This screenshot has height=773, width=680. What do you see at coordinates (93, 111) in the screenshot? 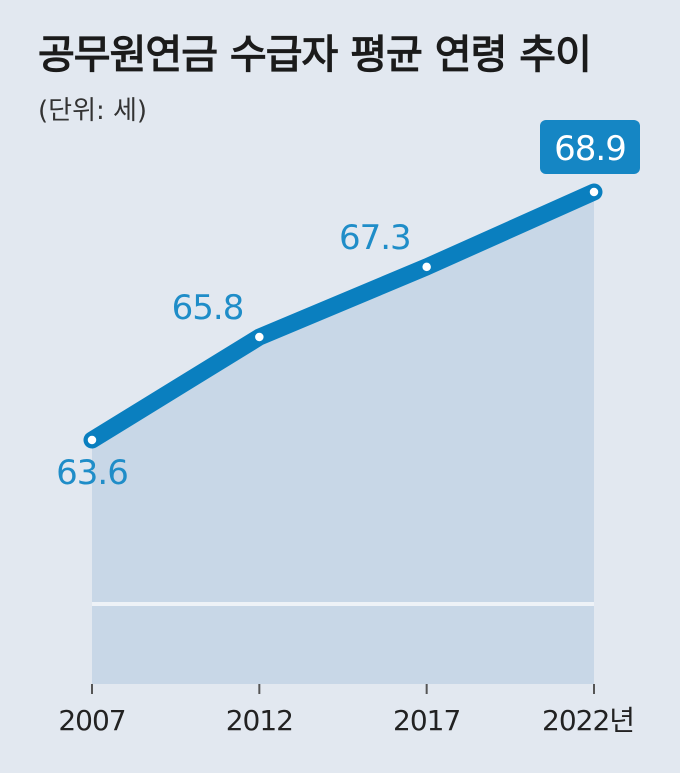
I see `chart-unit-label: (단위: 세)` at bounding box center [93, 111].